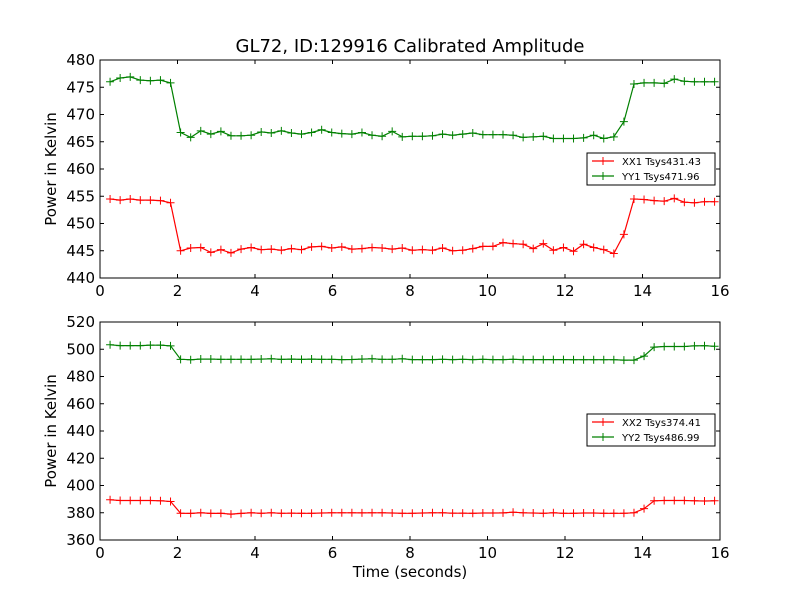 The height and width of the screenshot is (600, 800). I want to click on y-tick-label: 500, so click(80, 349).